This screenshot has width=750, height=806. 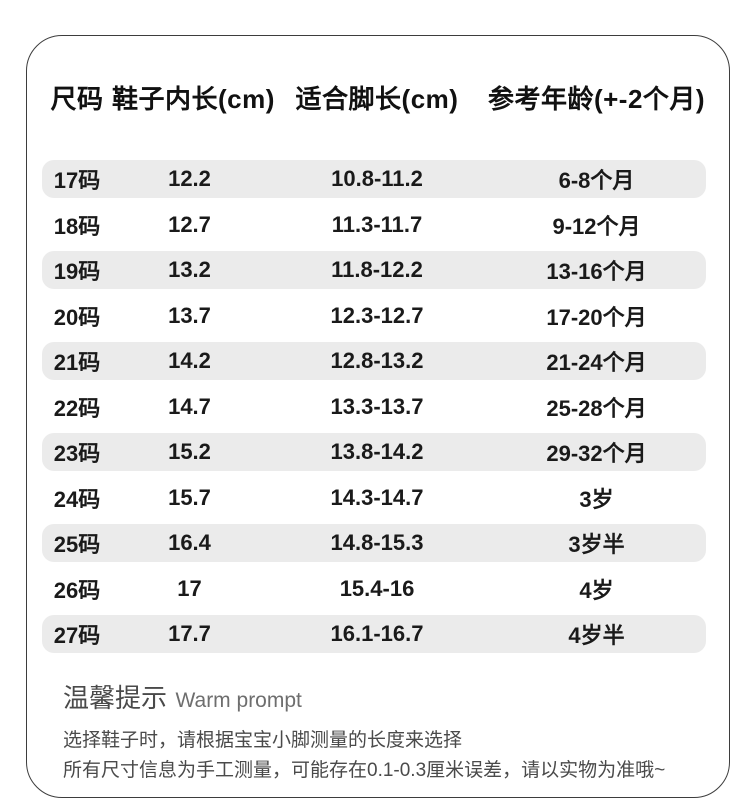 I want to click on cell-age: 21-24个月, so click(x=596, y=362).